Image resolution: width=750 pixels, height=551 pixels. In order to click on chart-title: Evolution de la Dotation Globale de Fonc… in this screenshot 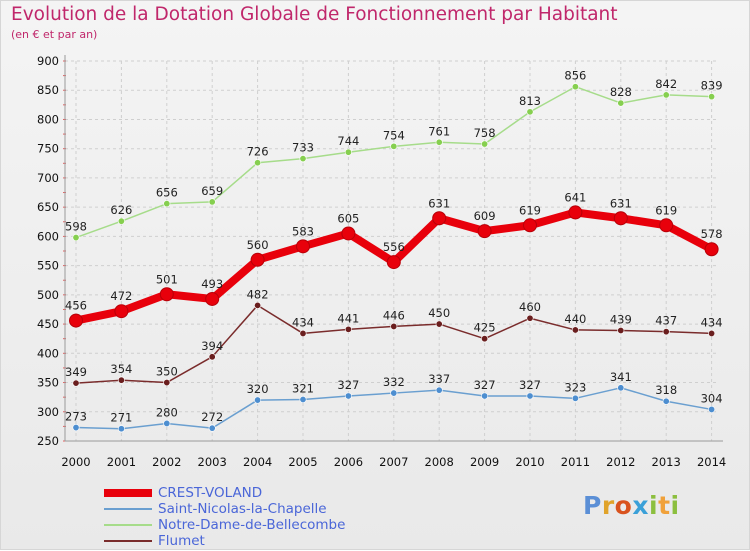, I will do `click(314, 14)`.